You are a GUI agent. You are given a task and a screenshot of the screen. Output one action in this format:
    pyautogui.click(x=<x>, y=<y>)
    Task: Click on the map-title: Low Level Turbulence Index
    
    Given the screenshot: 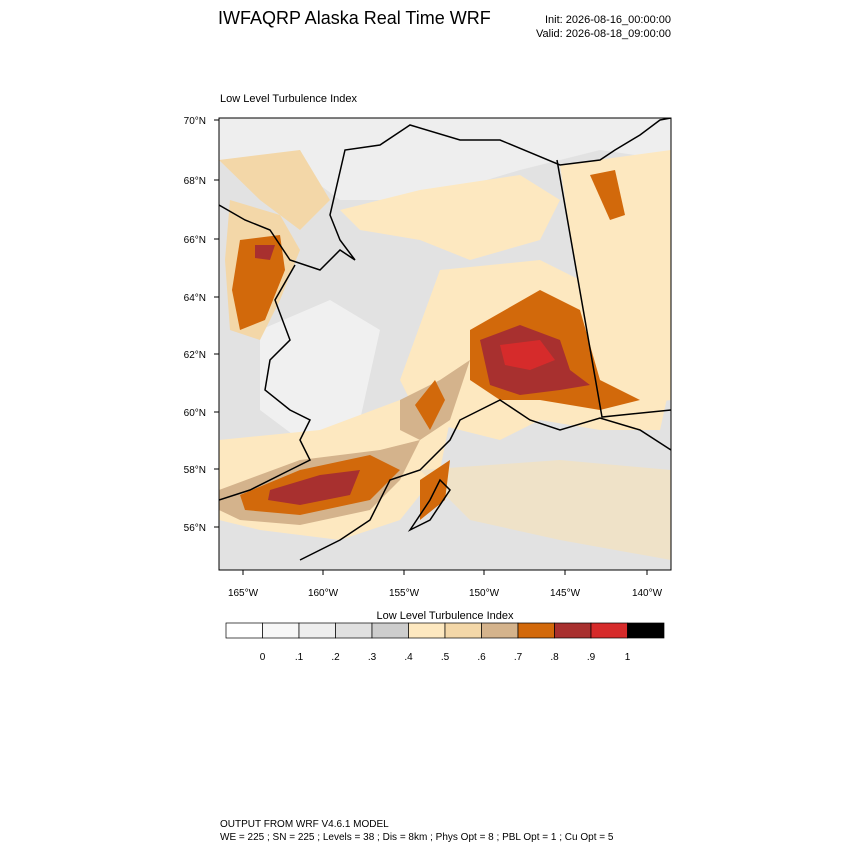 What is the action you would take?
    pyautogui.click(x=288, y=99)
    